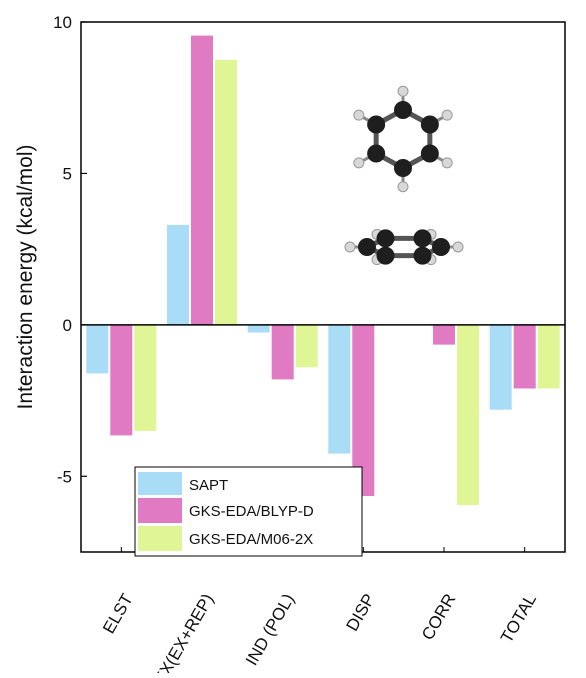  I want to click on legend-label-sapt: SAPT, so click(208, 485).